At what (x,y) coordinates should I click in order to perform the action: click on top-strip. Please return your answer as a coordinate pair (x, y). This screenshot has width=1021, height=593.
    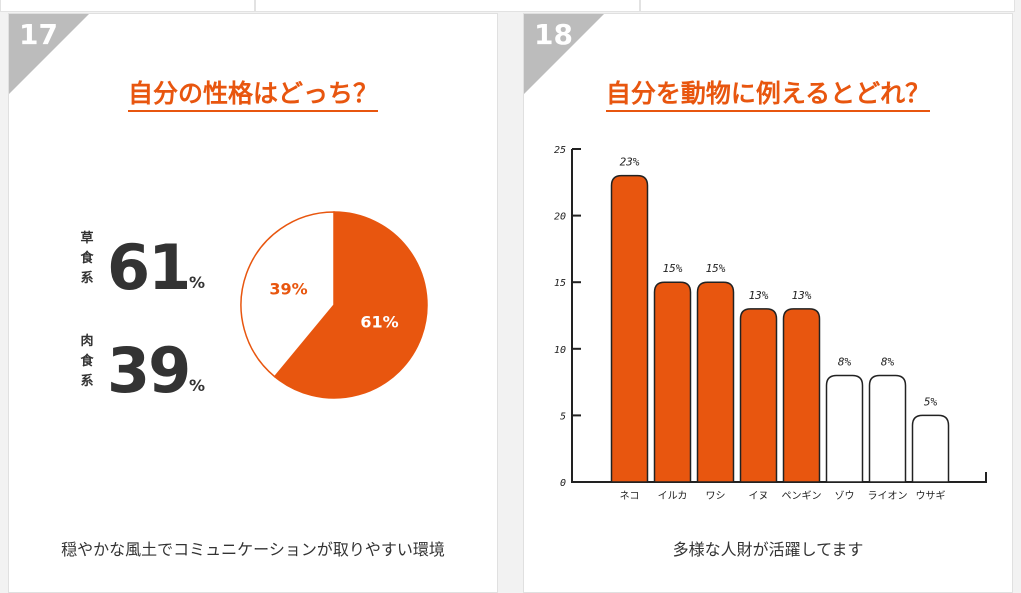
    Looking at the image, I should click on (510, 6).